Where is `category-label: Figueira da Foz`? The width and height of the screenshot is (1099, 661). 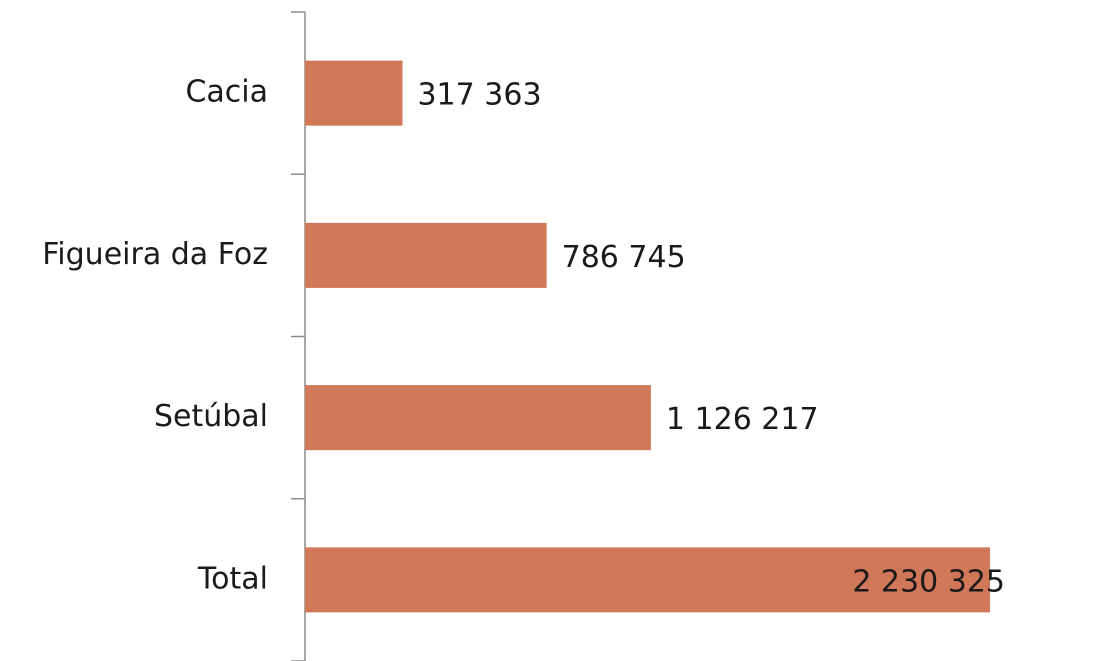
category-label: Figueira da Foz is located at coordinates (155, 254).